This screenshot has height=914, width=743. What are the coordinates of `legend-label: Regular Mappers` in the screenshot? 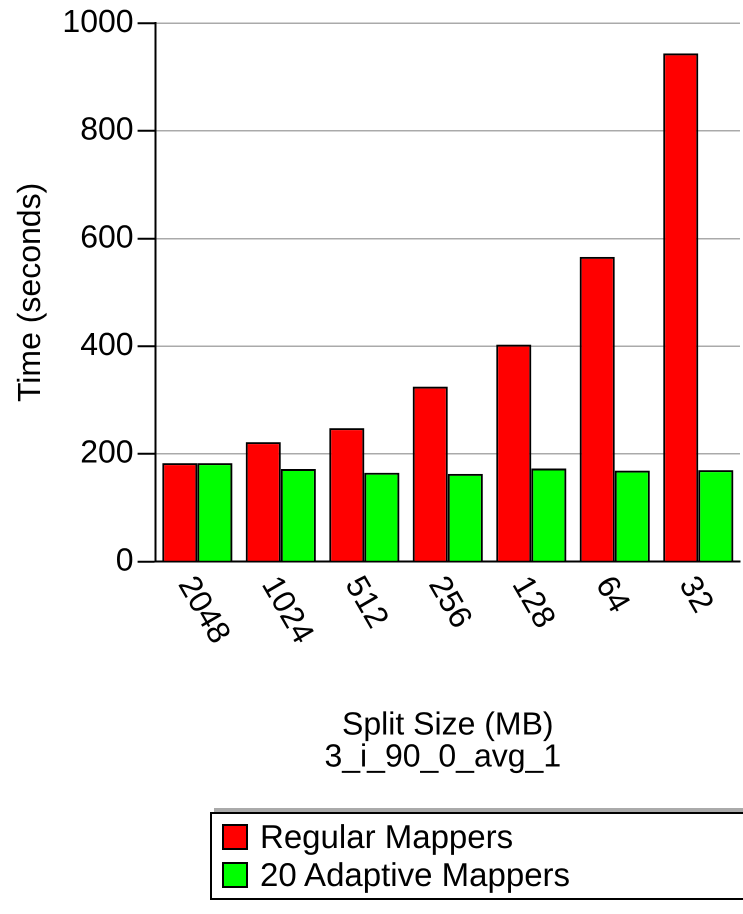 It's located at (387, 837).